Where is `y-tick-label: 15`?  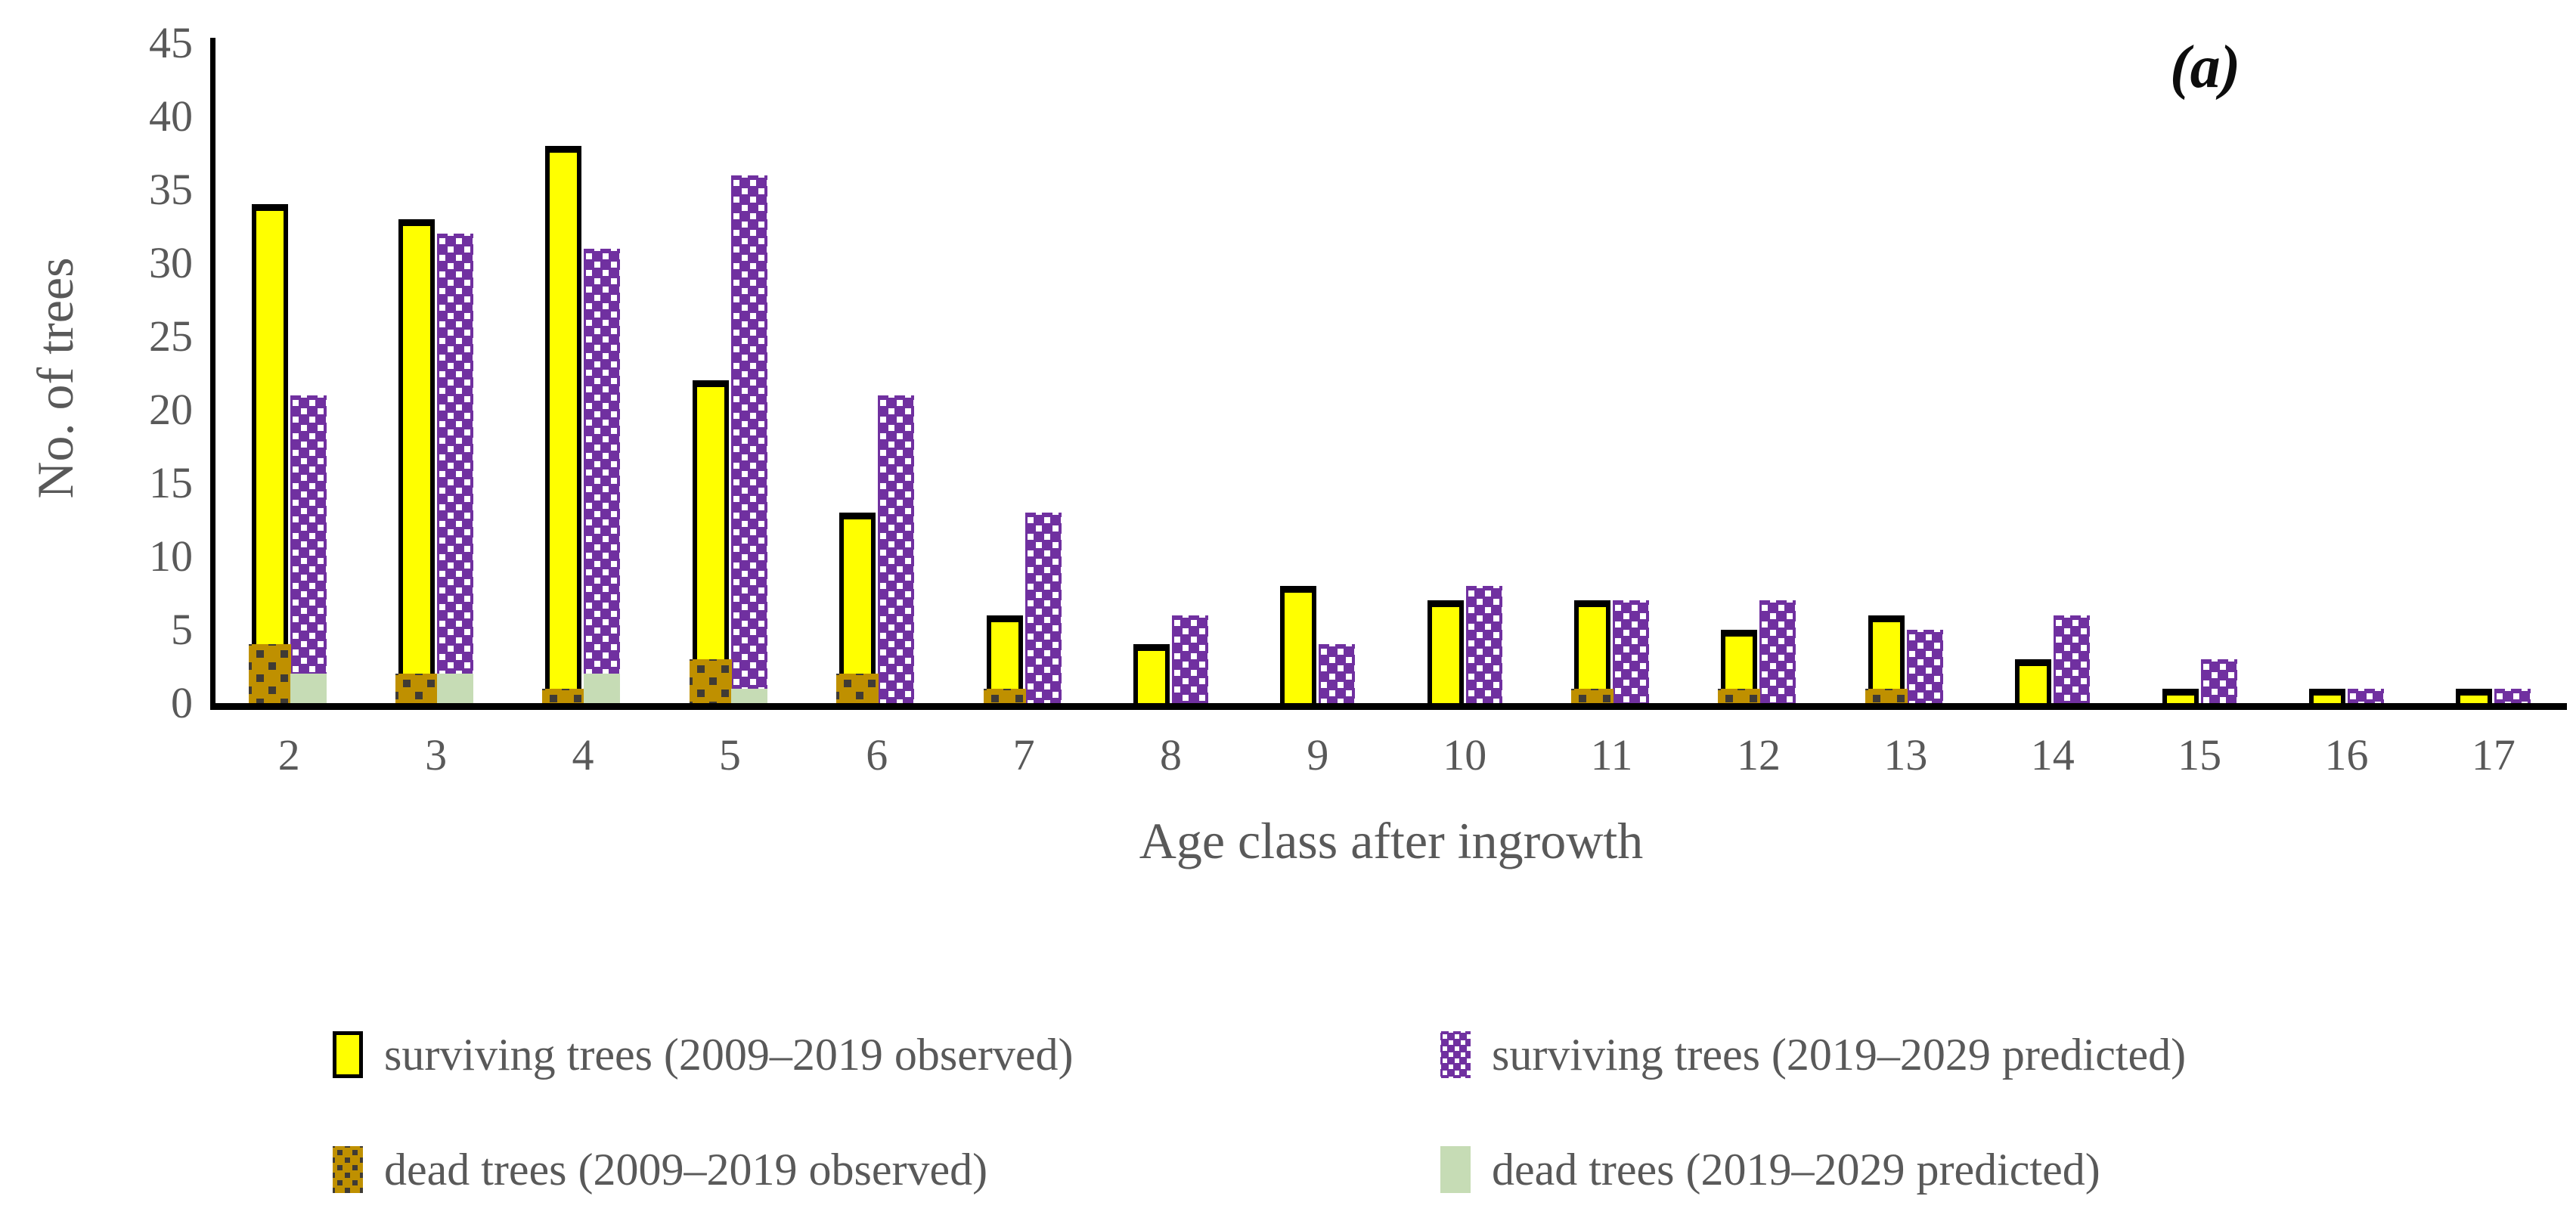 y-tick-label: 15 is located at coordinates (171, 482).